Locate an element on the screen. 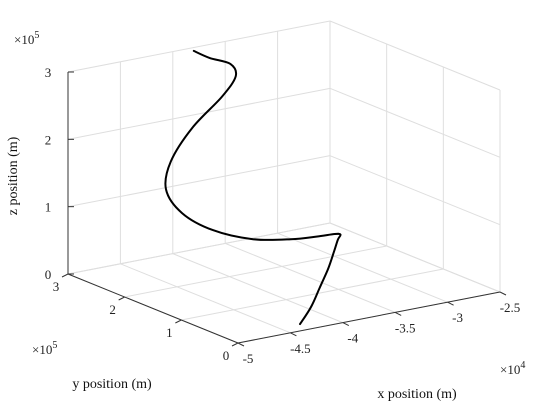  x-tick-label: -3 is located at coordinates (457, 317).